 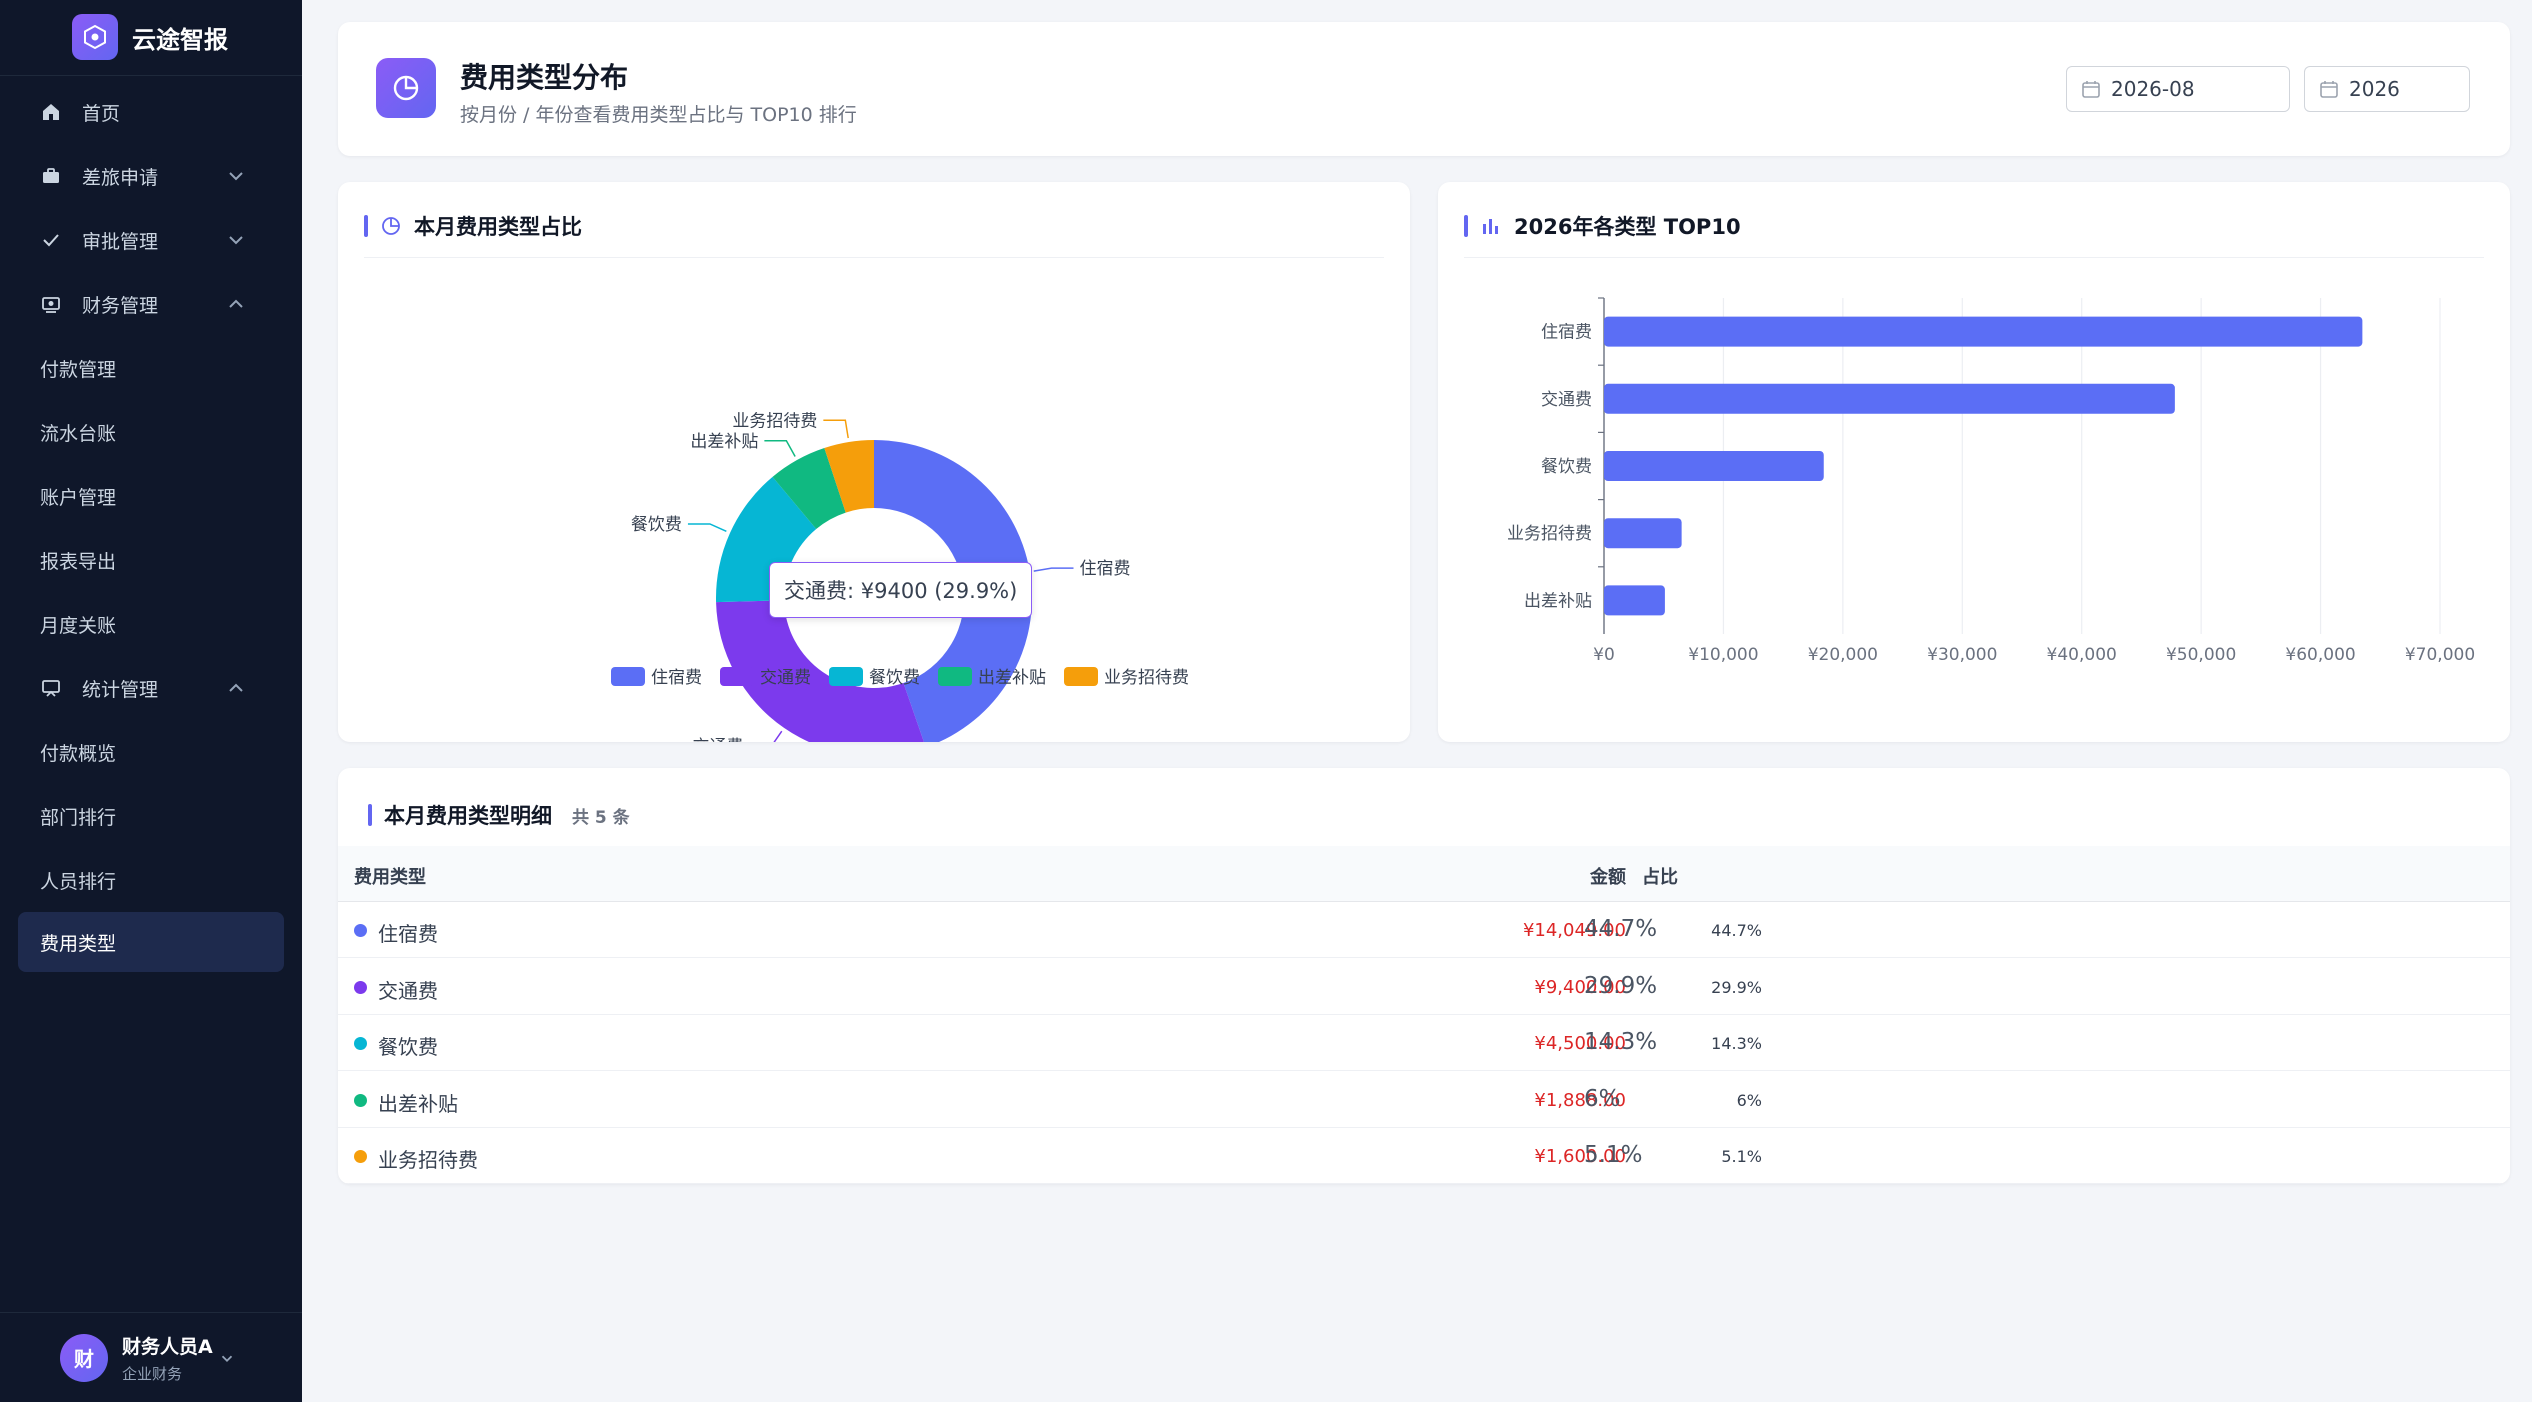 What do you see at coordinates (151, 240) in the screenshot?
I see `nav-item-approval: 审批管理` at bounding box center [151, 240].